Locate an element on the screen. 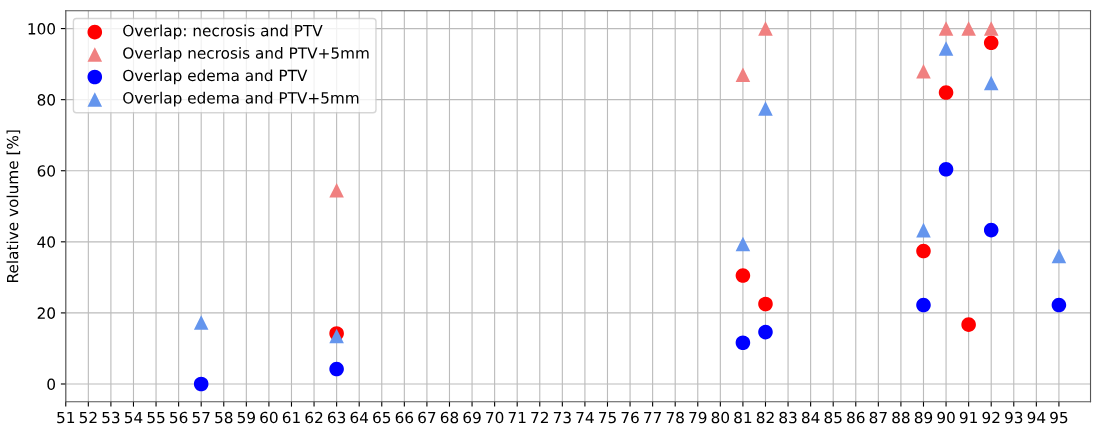 Image resolution: width=1096 pixels, height=432 pixels. x-tick-label: 59 is located at coordinates (246, 417).